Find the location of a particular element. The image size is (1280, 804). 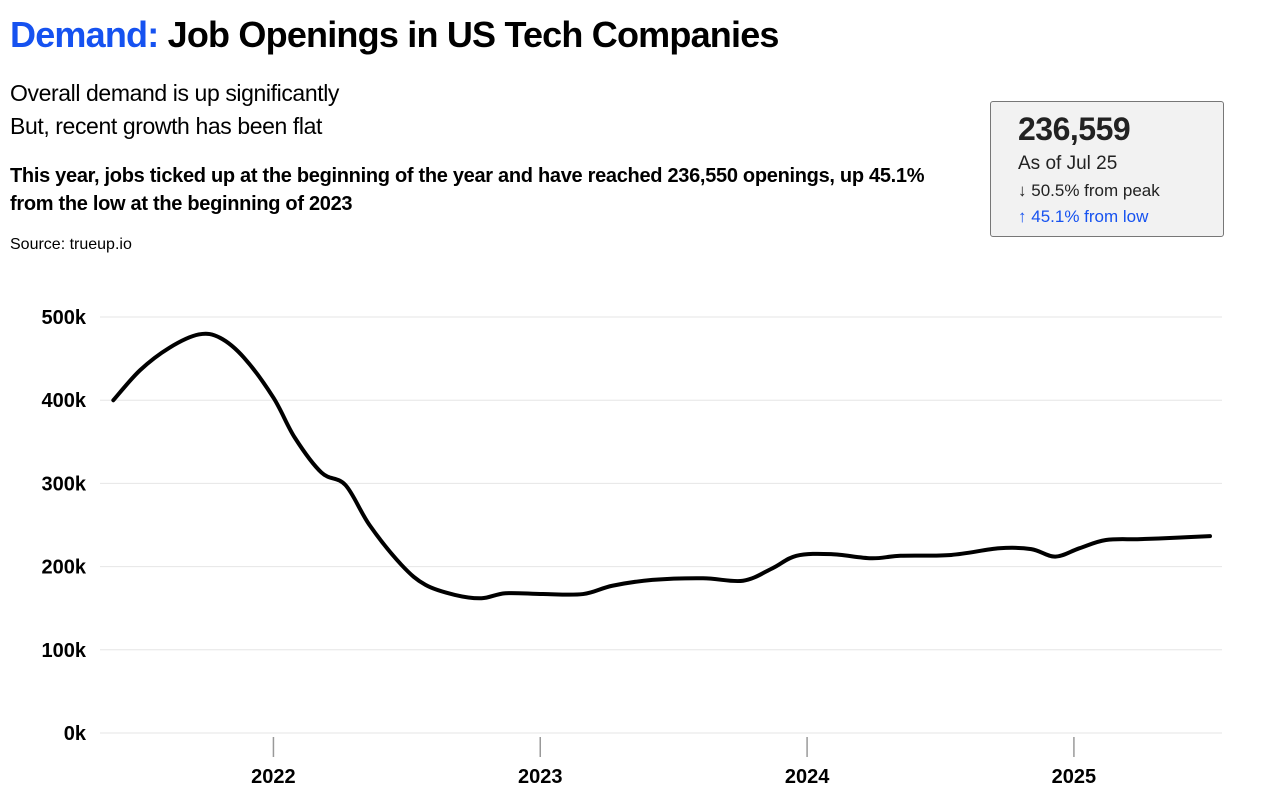

y-tick-label: 500k is located at coordinates (64, 318).